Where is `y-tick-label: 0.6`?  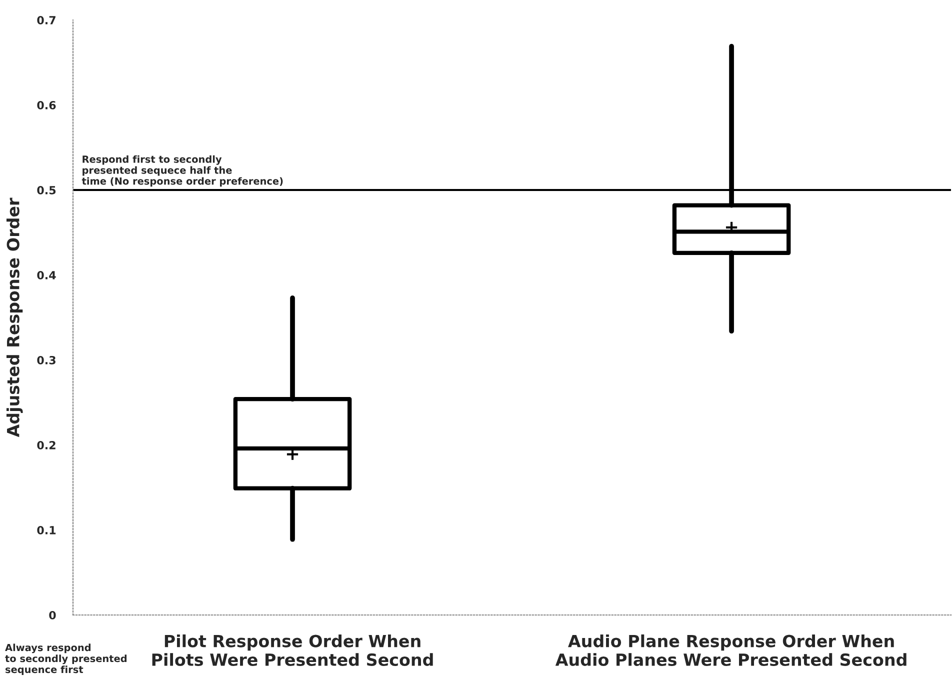 y-tick-label: 0.6 is located at coordinates (46, 105).